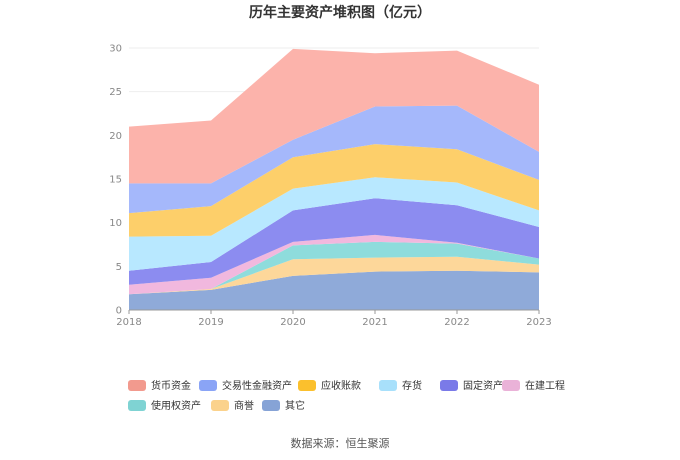 The width and height of the screenshot is (680, 460). I want to click on legend-label: 存货, so click(412, 385).